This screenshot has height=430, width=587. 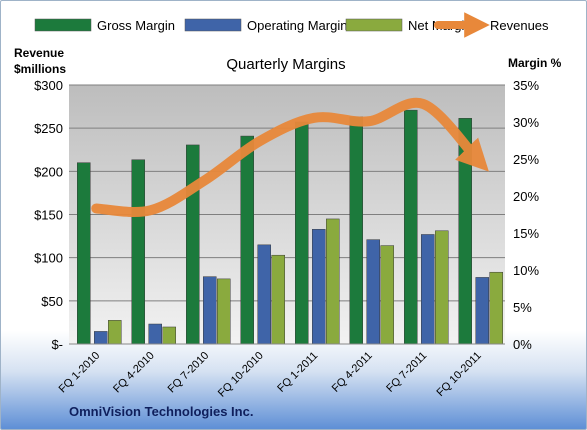 What do you see at coordinates (52, 301) in the screenshot?
I see `left-tick-label: $50` at bounding box center [52, 301].